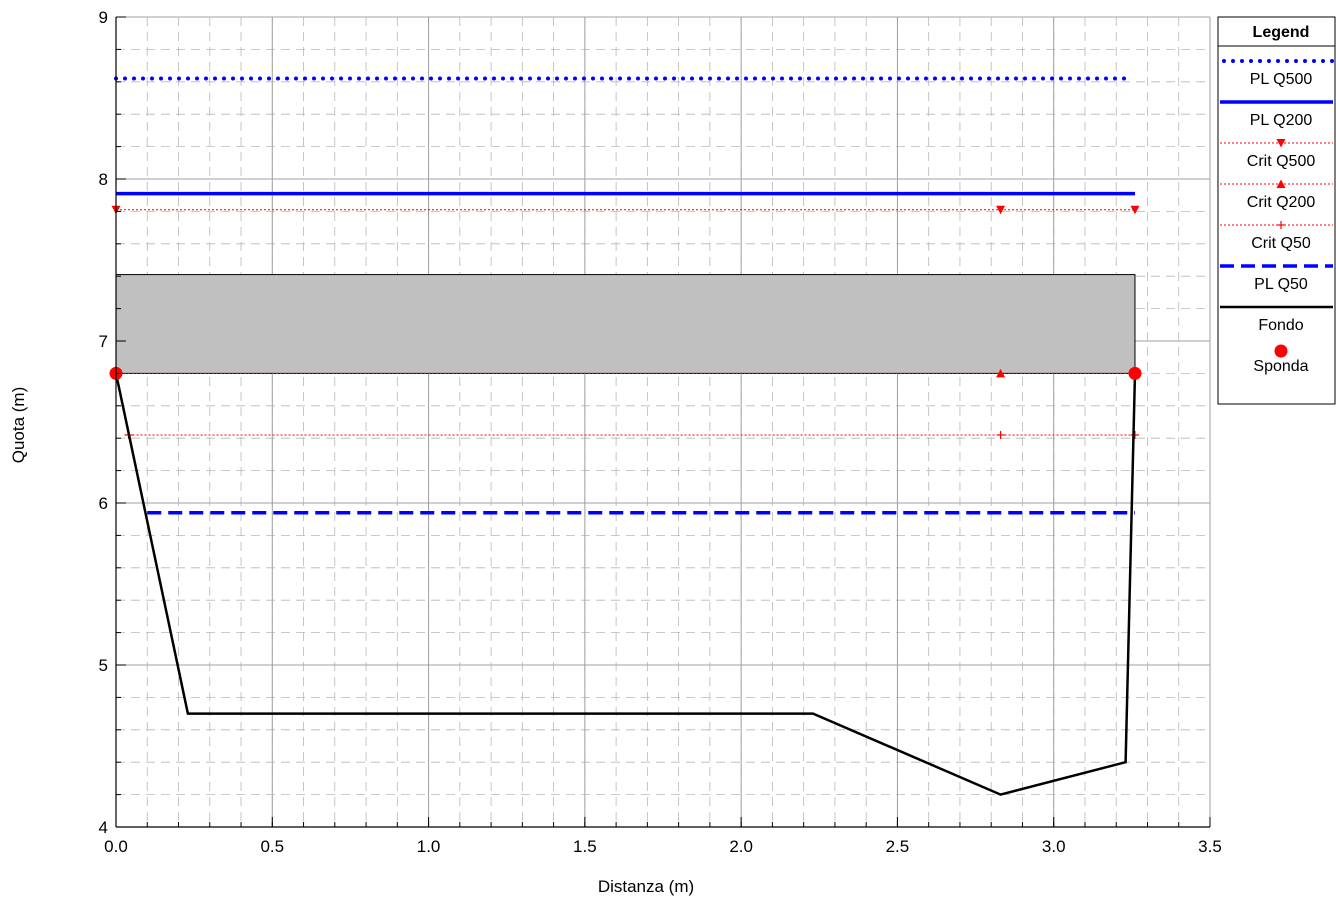 The width and height of the screenshot is (1336, 903). What do you see at coordinates (1281, 183) in the screenshot?
I see `legend-marker-crit-q200` at bounding box center [1281, 183].